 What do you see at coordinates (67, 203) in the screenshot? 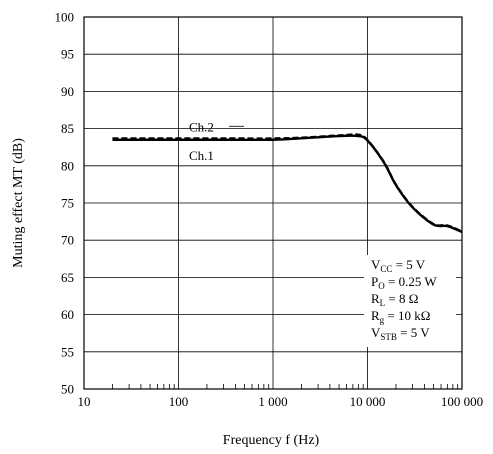
I see `y-tick-label: 75` at bounding box center [67, 203].